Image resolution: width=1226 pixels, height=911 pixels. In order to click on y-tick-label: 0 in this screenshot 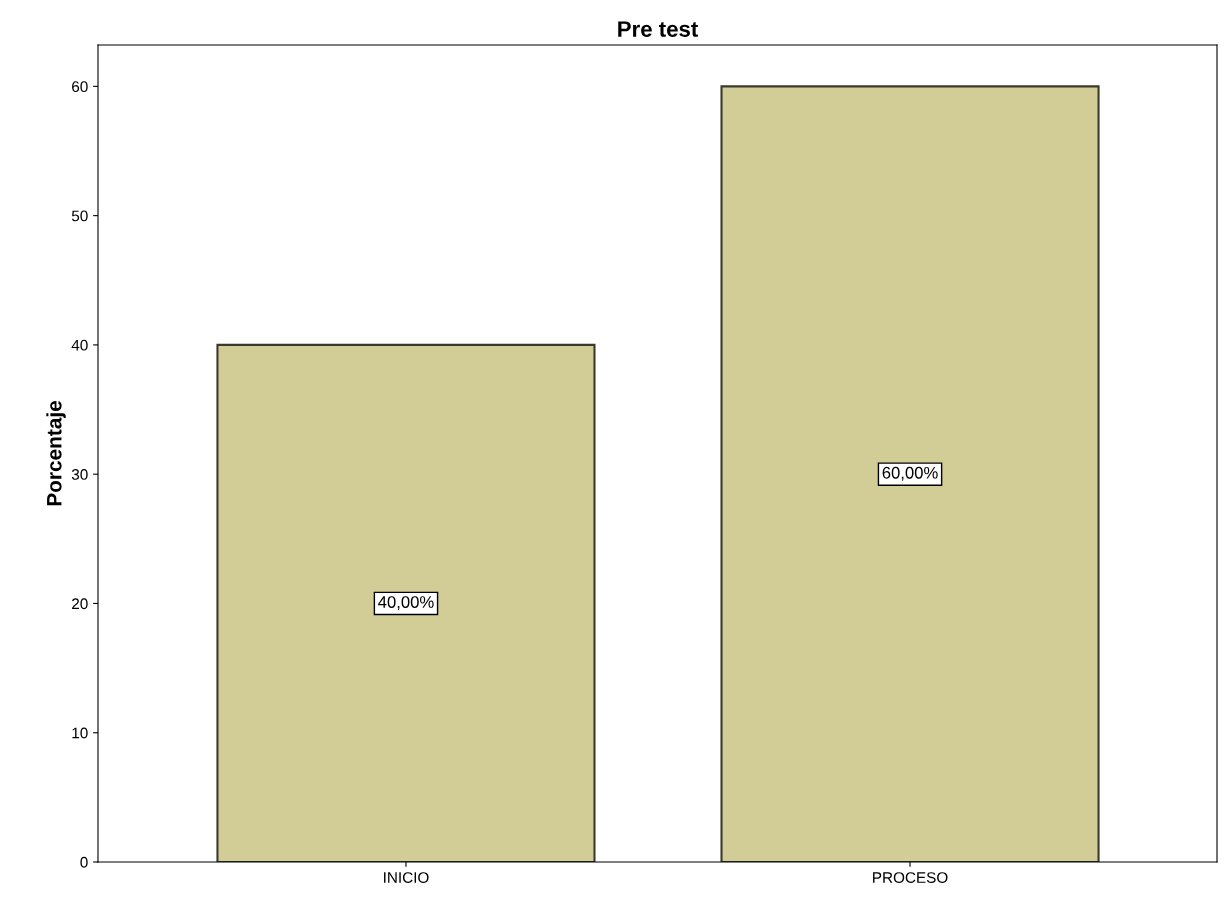, I will do `click(84, 862)`.